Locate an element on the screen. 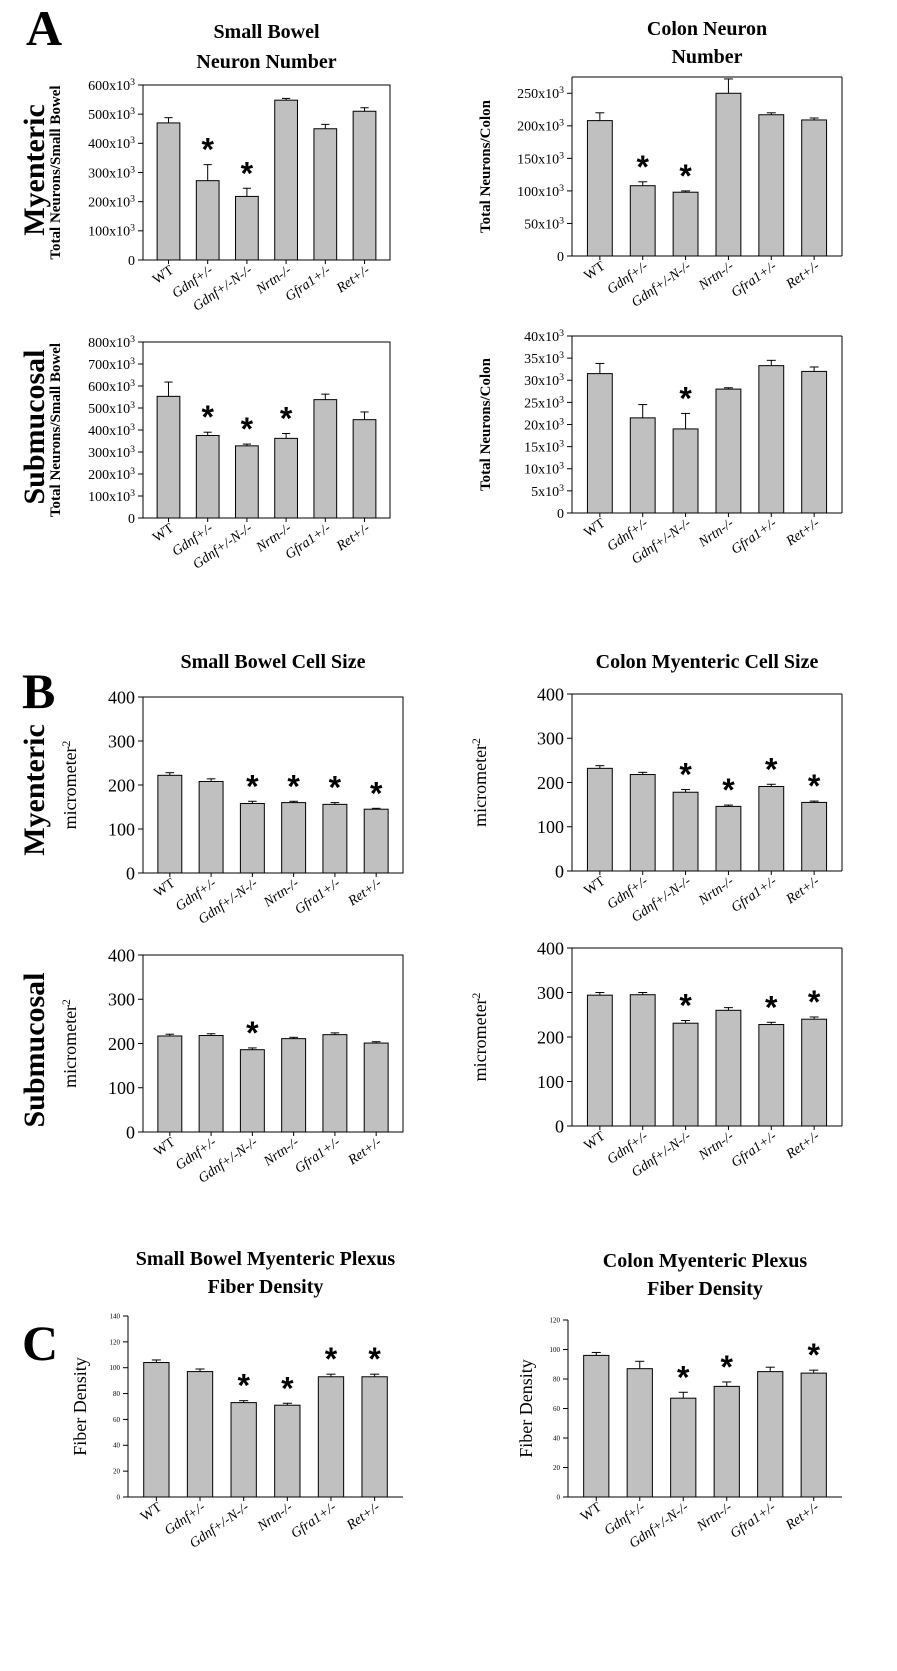 This screenshot has height=1671, width=897. chart-title: Colon Myenteric Plexus is located at coordinates (705, 1261).